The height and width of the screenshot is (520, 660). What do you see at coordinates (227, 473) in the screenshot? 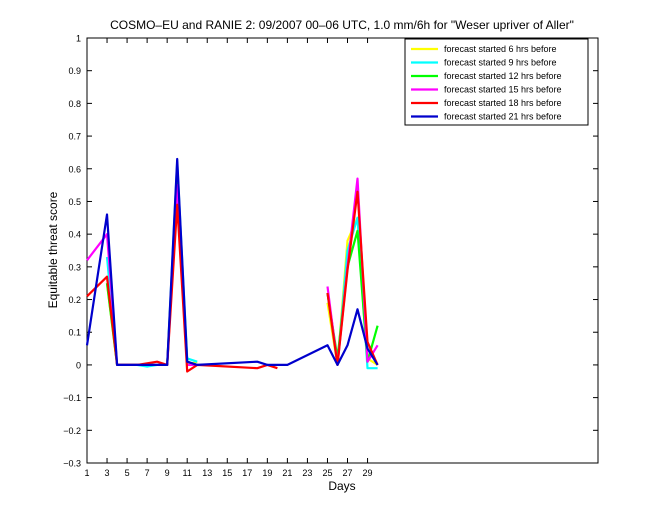
I see `x-tick-label: 15` at bounding box center [227, 473].